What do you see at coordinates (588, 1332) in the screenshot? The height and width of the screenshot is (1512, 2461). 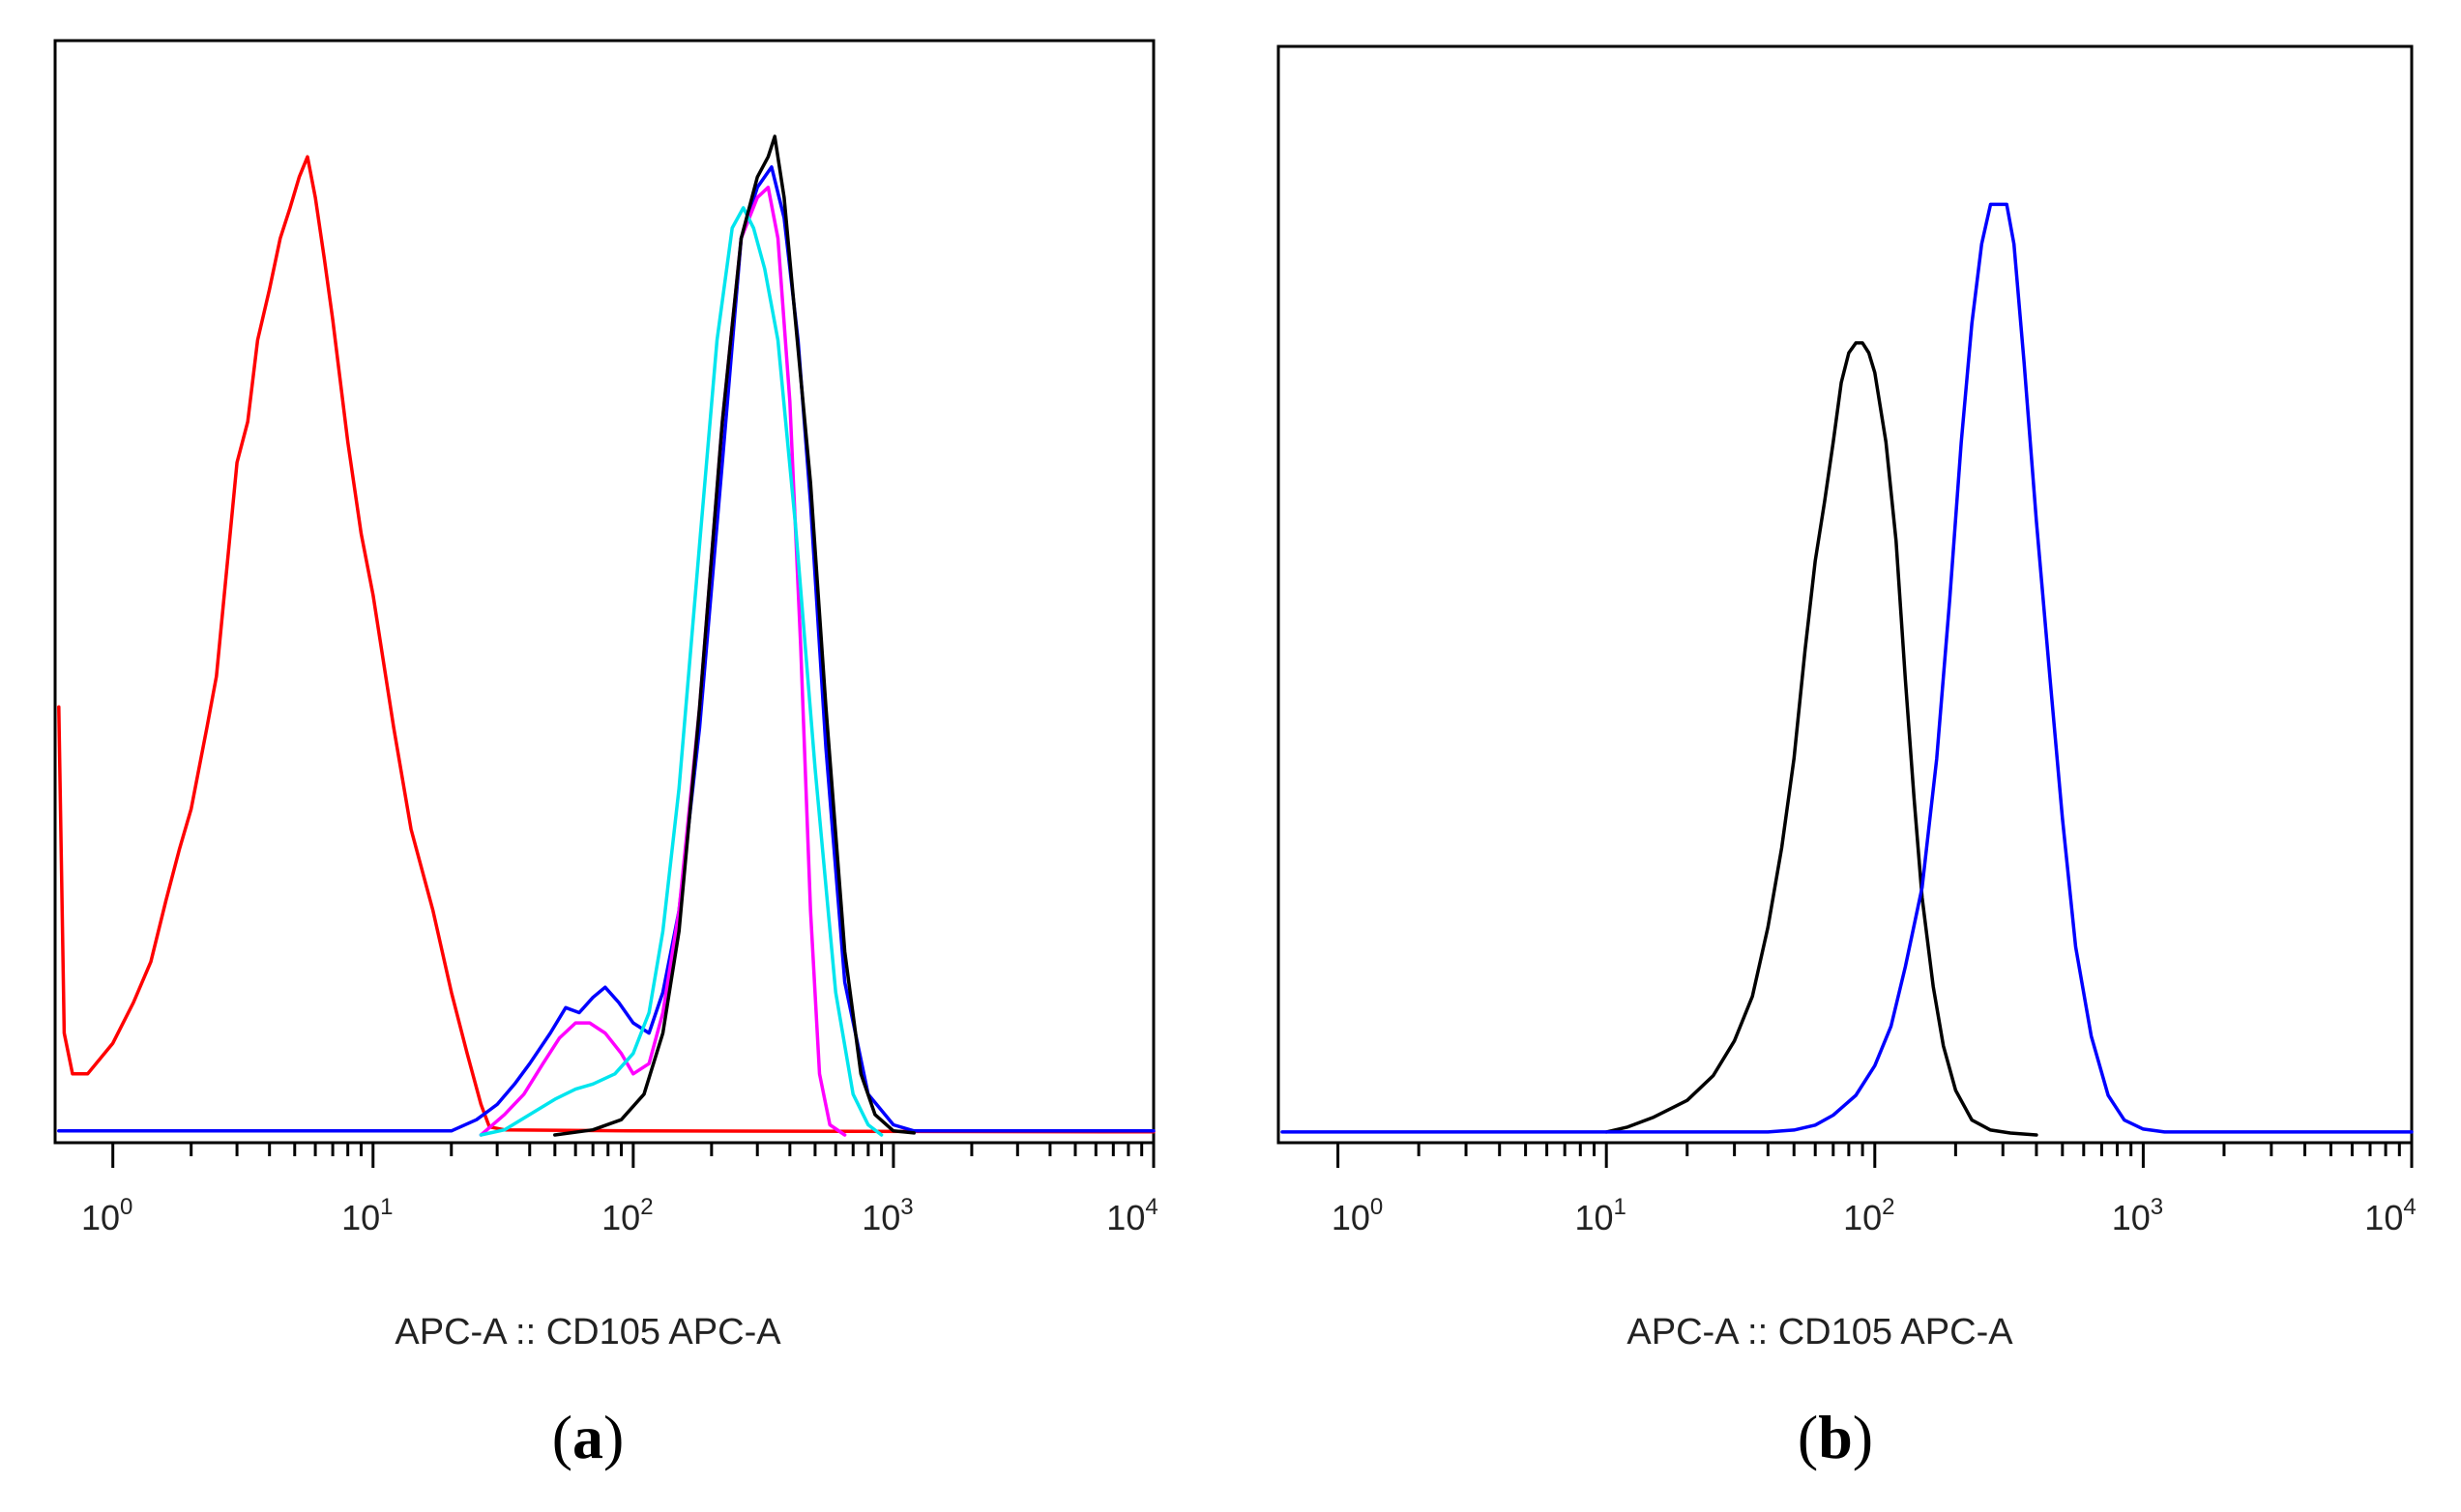 I see `panel-a-x-axis-label: APC-A :: CD105 APC-A` at bounding box center [588, 1332].